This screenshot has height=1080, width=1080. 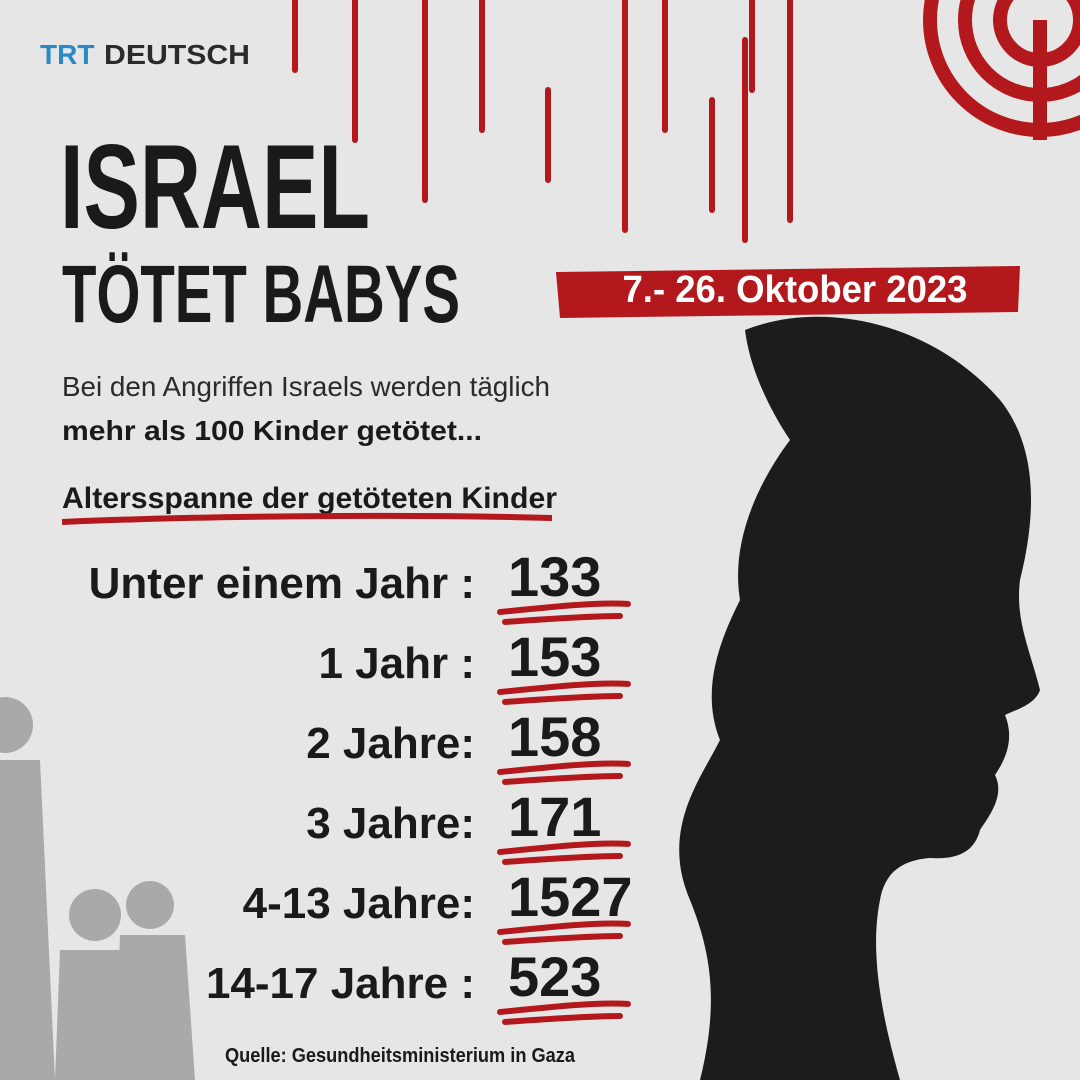 I want to click on intro-line1: Bei den Angriffen Israels werden täglich, so click(x=306, y=386).